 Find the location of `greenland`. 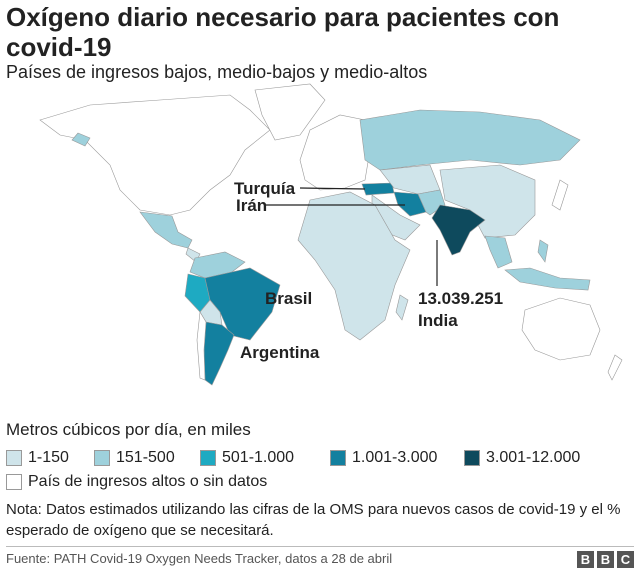

greenland is located at coordinates (290, 112).